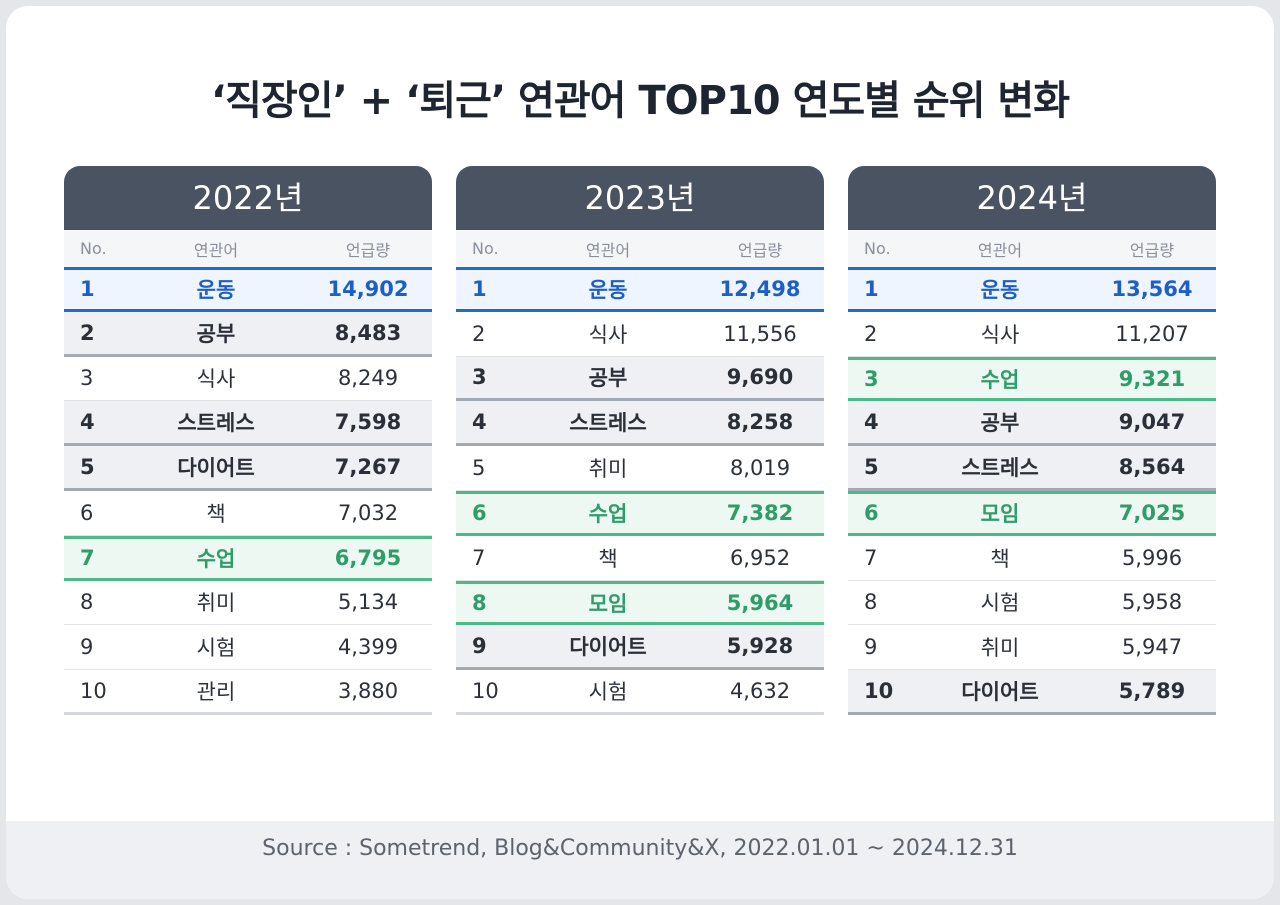  Describe the element at coordinates (760, 377) in the screenshot. I see `mention-count: 9,690` at that location.